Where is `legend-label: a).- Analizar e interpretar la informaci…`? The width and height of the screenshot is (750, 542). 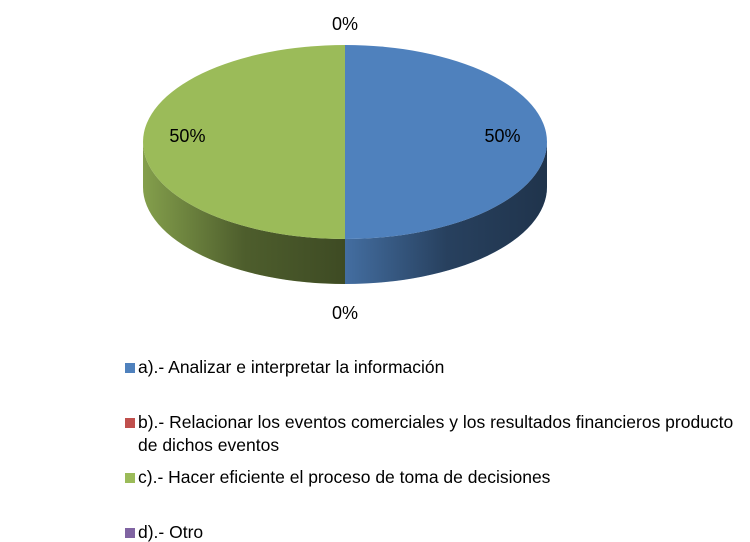
legend-label: a).- Analizar e interpretar la informaci… is located at coordinates (291, 367).